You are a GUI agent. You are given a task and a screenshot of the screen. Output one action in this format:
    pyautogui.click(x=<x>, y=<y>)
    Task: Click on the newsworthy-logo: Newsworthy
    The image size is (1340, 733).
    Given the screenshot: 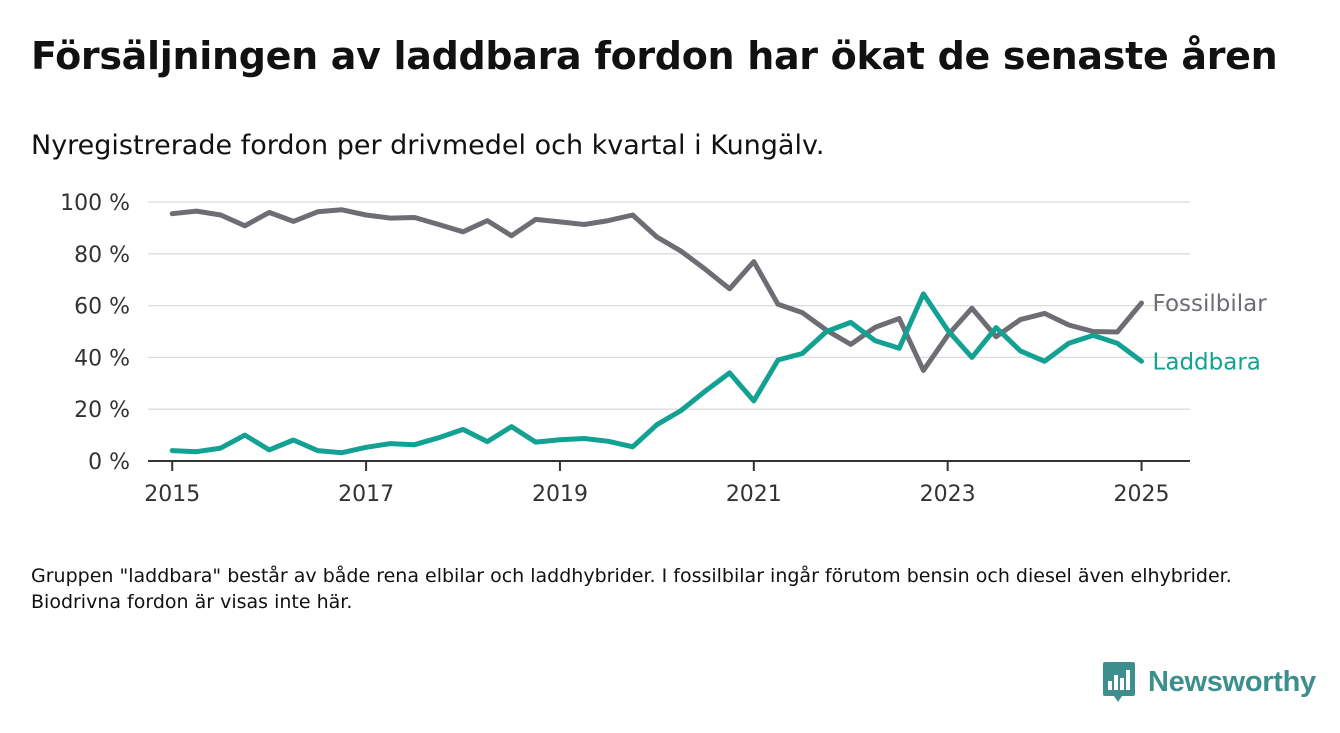 What is the action you would take?
    pyautogui.click(x=1209, y=682)
    